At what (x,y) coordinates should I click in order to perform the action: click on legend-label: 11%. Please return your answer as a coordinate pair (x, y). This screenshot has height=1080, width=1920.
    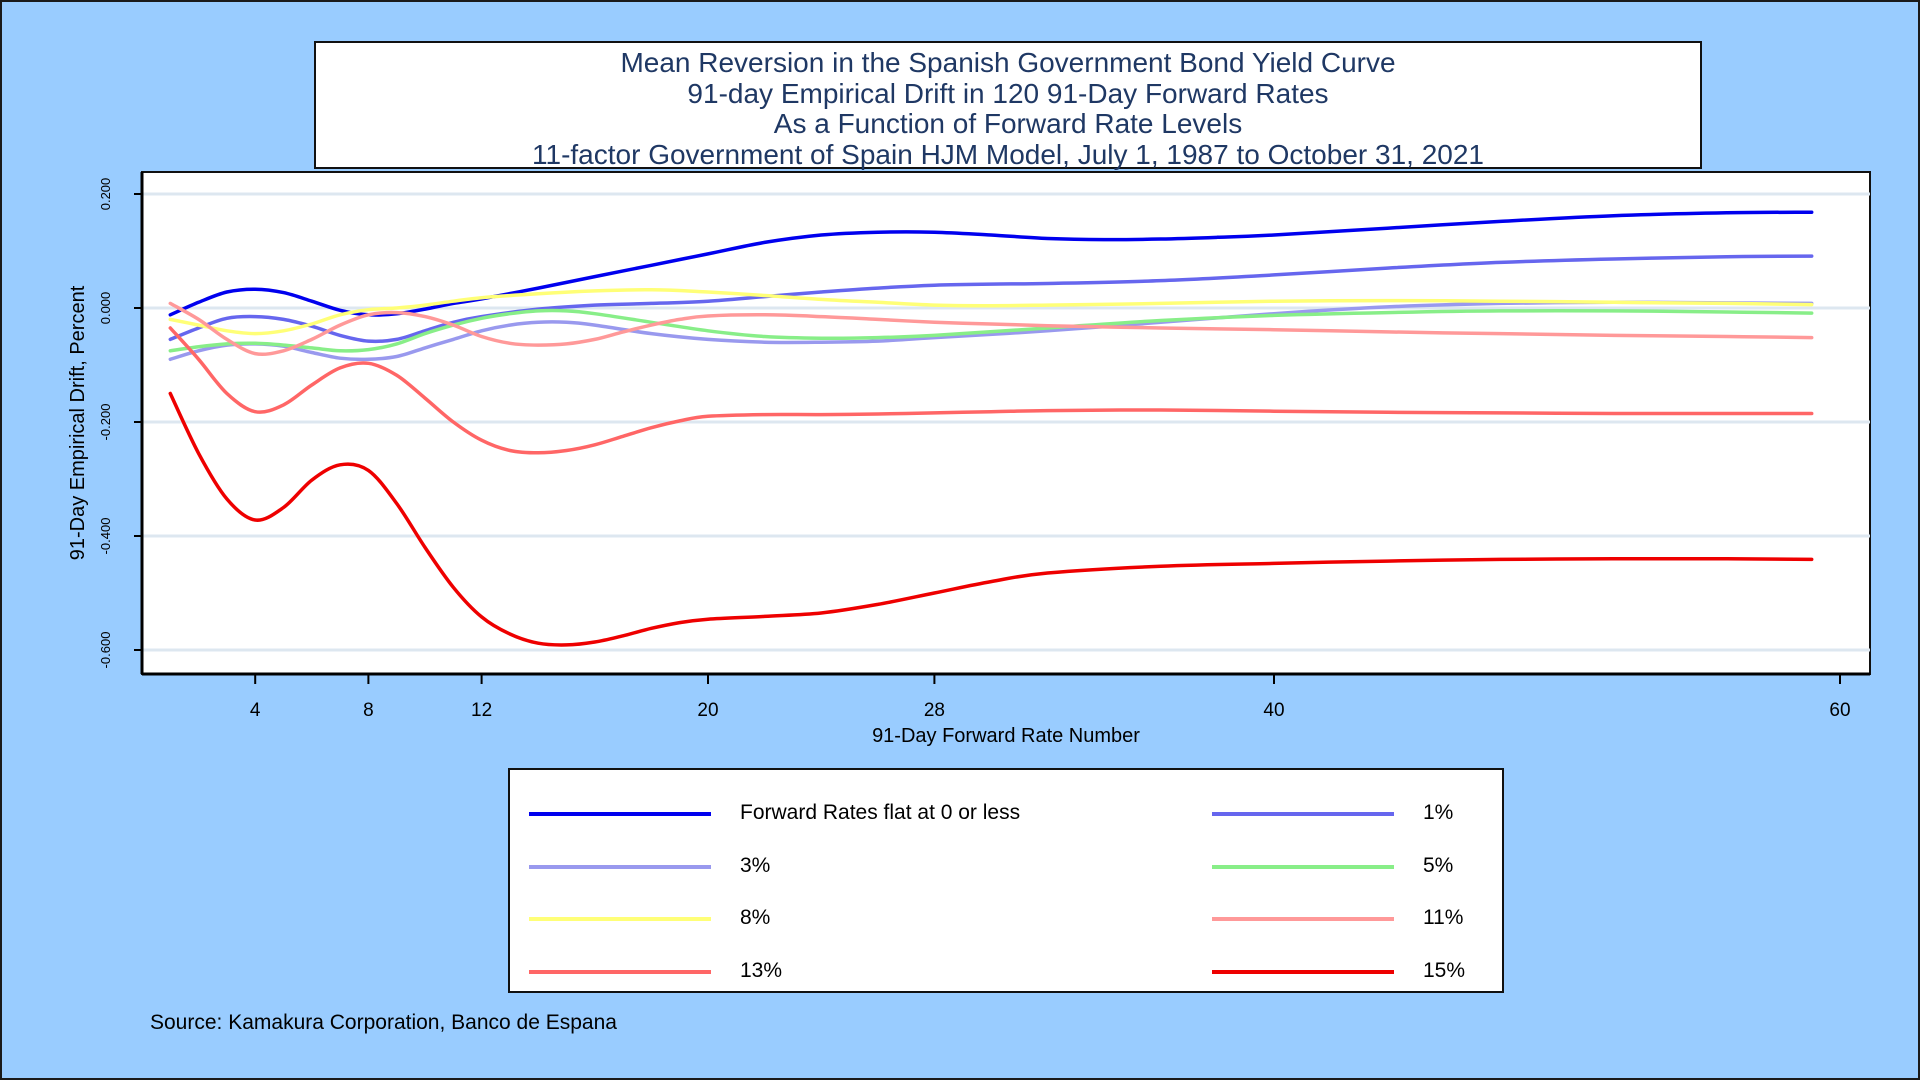
    Looking at the image, I should click on (1443, 917).